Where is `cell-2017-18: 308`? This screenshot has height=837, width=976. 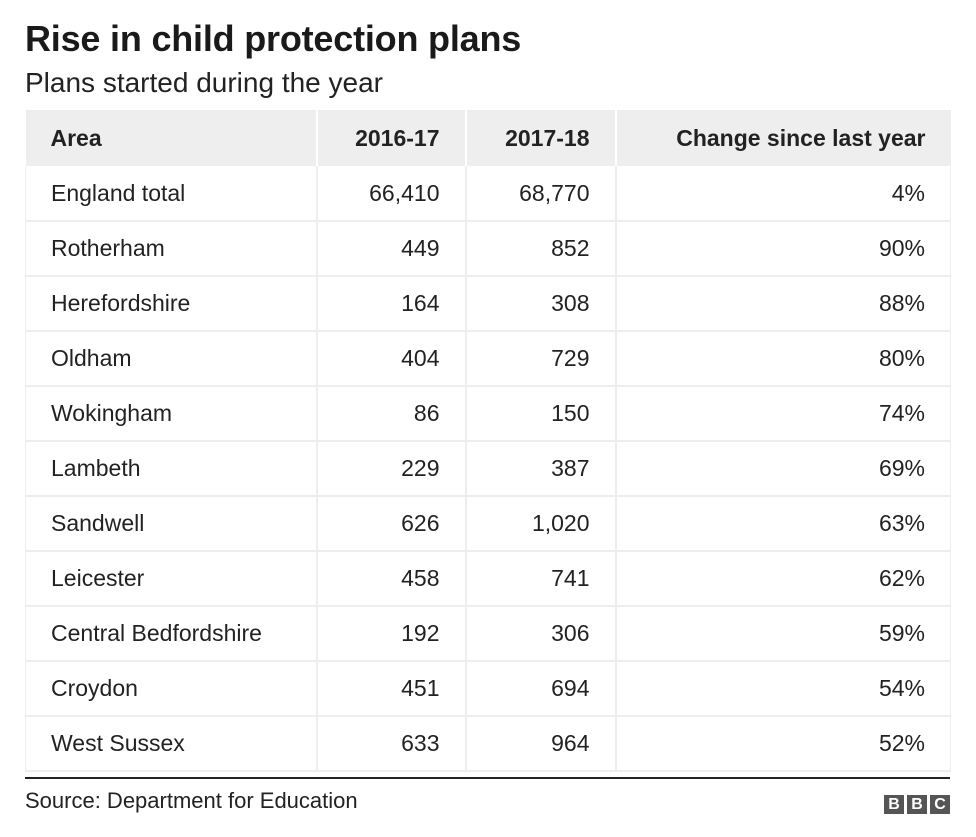 cell-2017-18: 308 is located at coordinates (541, 304).